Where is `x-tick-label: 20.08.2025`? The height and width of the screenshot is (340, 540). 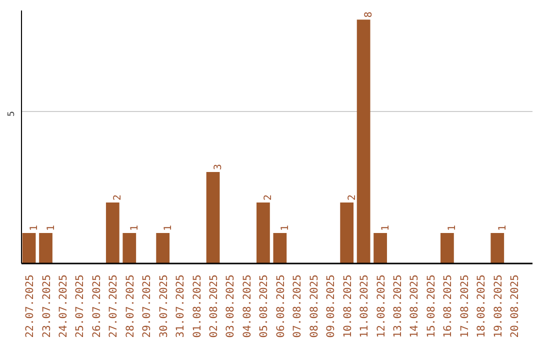 x-tick-label: 20.08.2025 is located at coordinates (515, 306).